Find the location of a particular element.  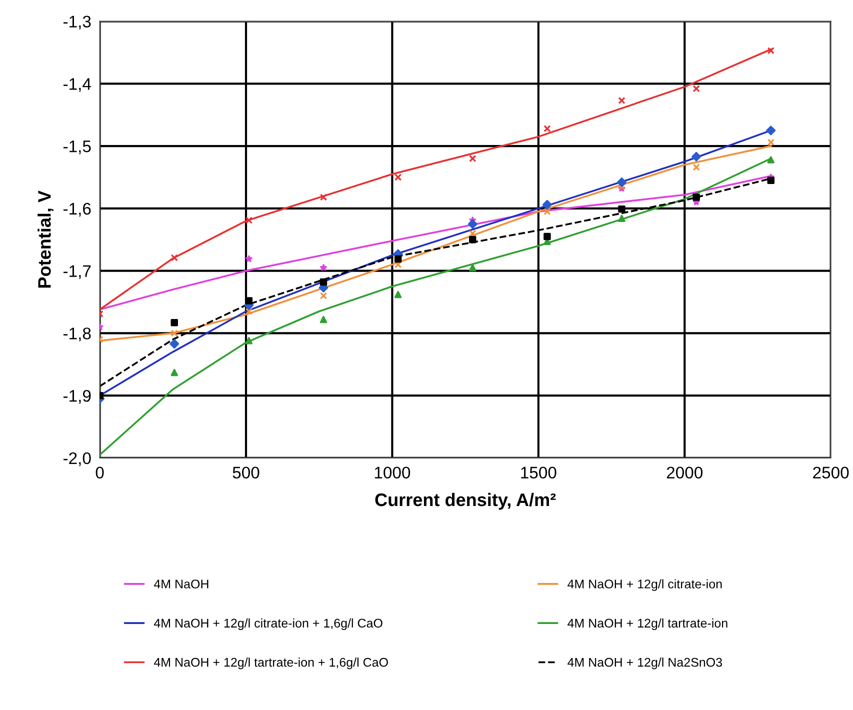

x-tick-label: 1000 is located at coordinates (392, 472).